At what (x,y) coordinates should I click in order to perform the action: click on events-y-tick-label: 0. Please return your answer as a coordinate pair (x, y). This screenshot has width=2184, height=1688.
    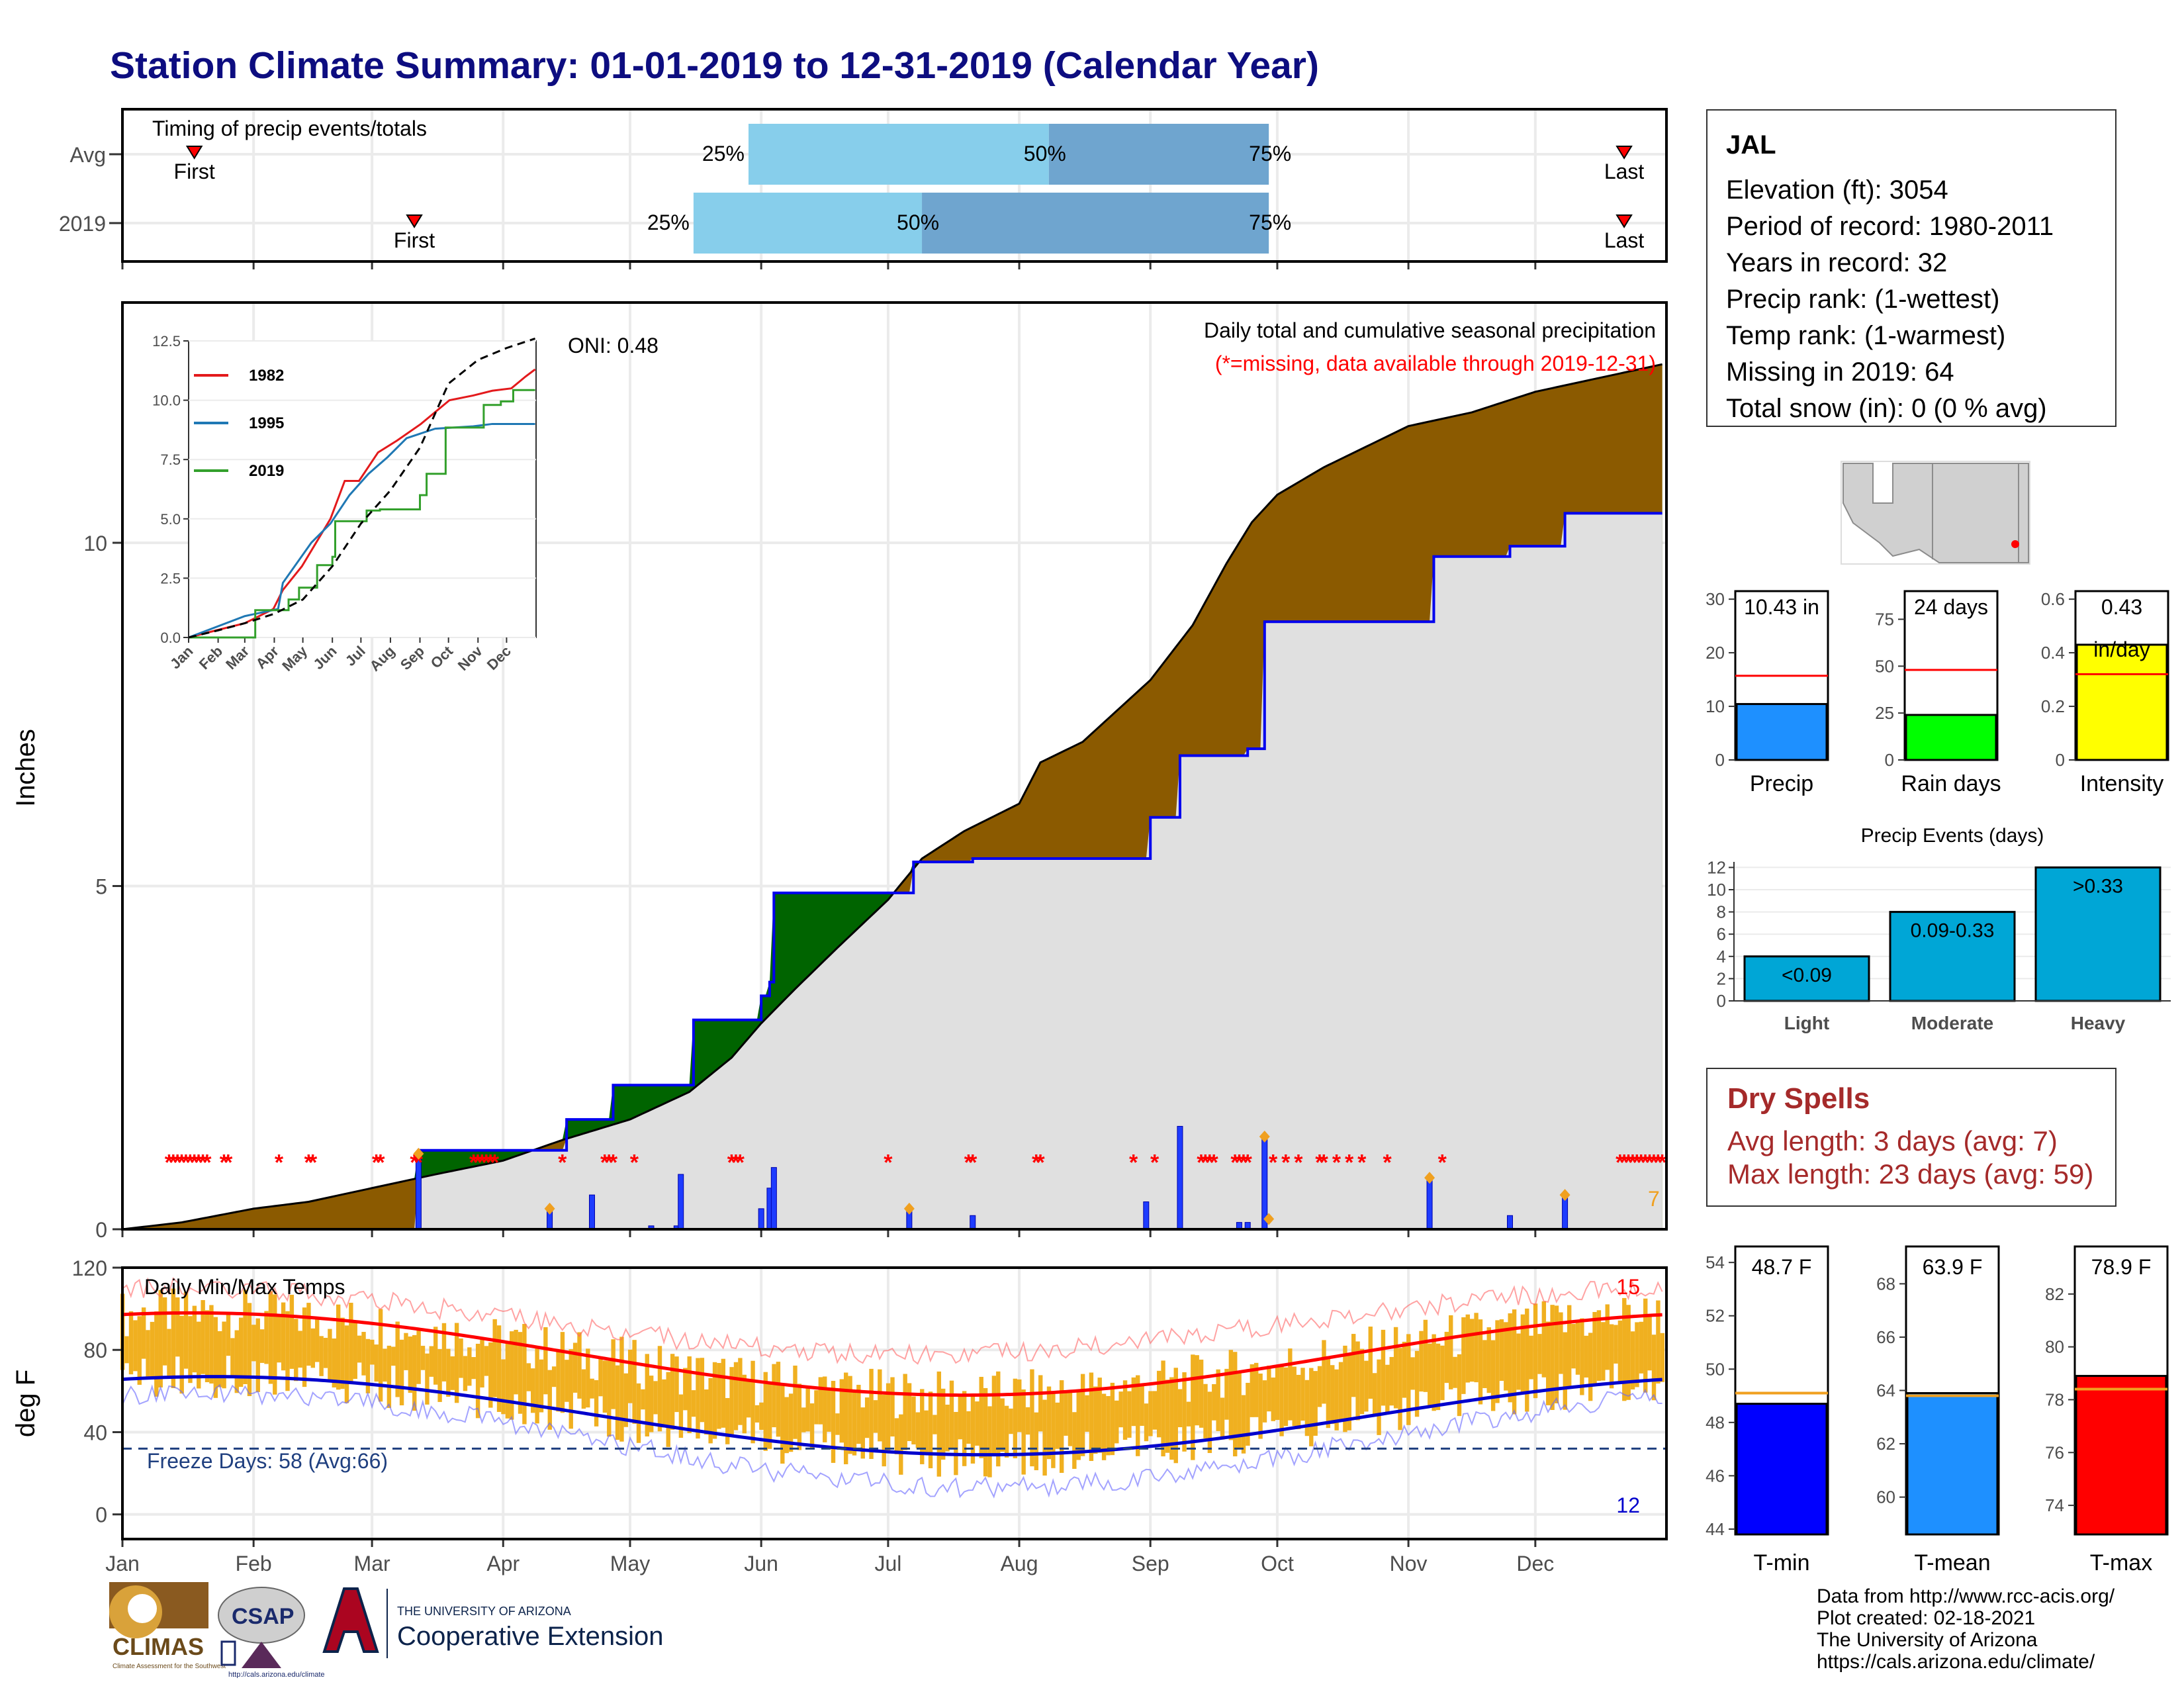
    Looking at the image, I should click on (1721, 1001).